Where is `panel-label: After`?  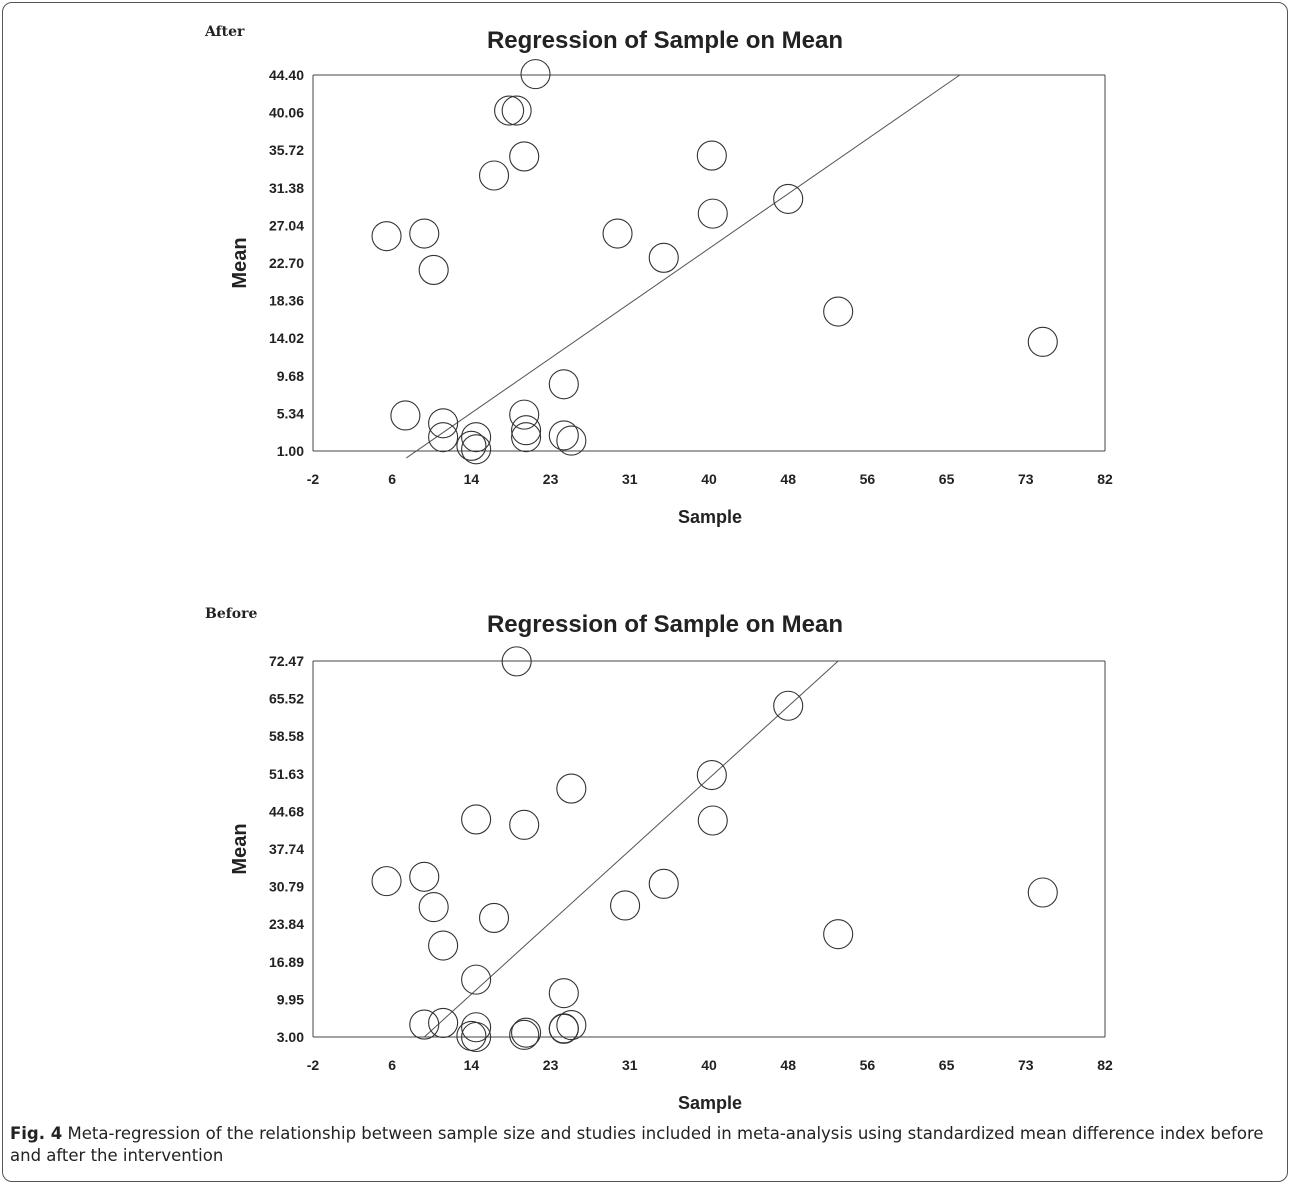
panel-label: After is located at coordinates (224, 32).